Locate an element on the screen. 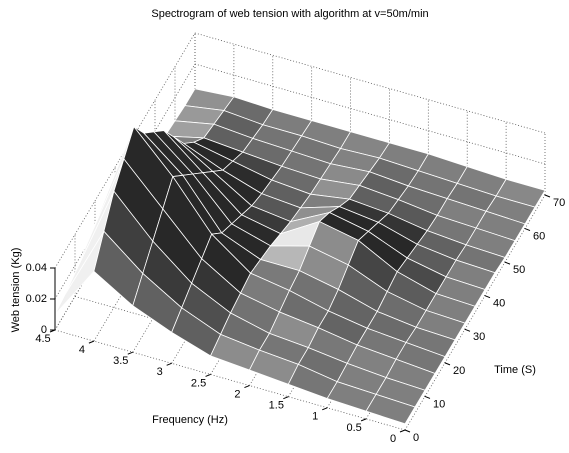  x-tick-label: 3.5 is located at coordinates (120, 361).